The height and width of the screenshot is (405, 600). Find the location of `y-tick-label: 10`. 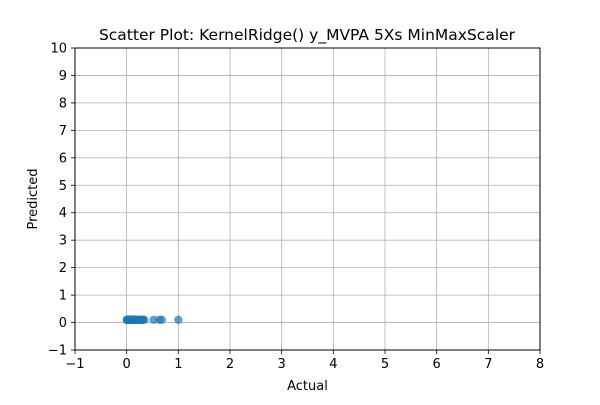

y-tick-label: 10 is located at coordinates (58, 49).